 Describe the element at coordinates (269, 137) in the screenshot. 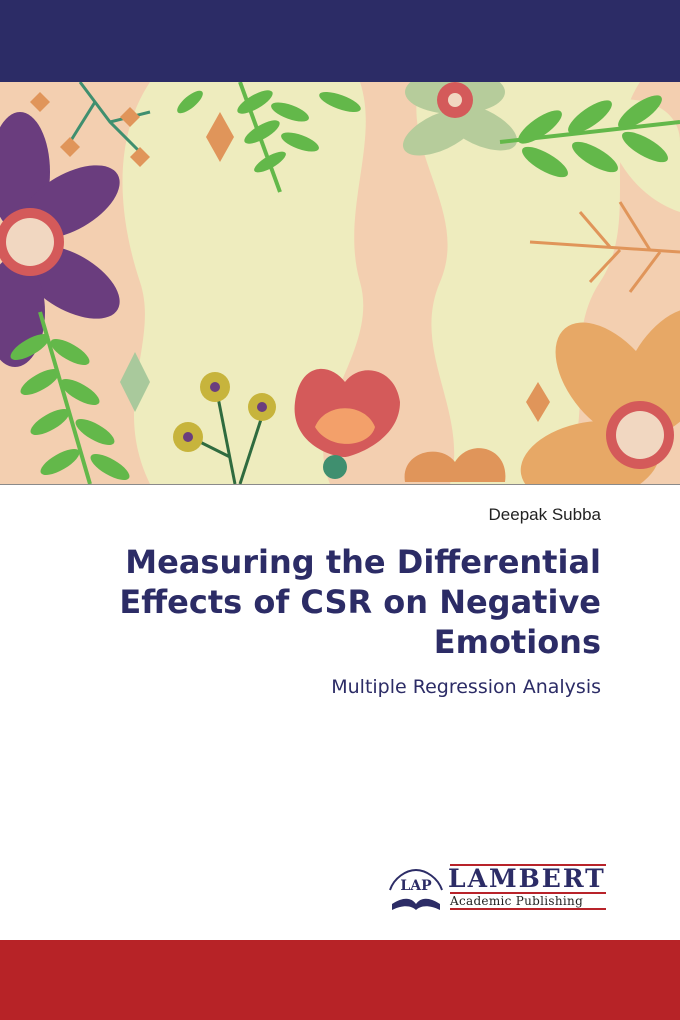

I see `green-fern-icon` at that location.